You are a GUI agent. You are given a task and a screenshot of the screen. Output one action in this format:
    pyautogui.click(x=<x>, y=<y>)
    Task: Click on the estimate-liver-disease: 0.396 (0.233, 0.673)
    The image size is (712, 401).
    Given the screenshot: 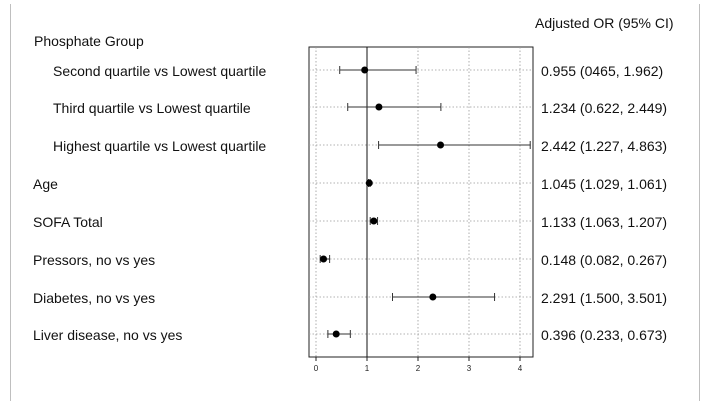 What is the action you would take?
    pyautogui.click(x=604, y=335)
    